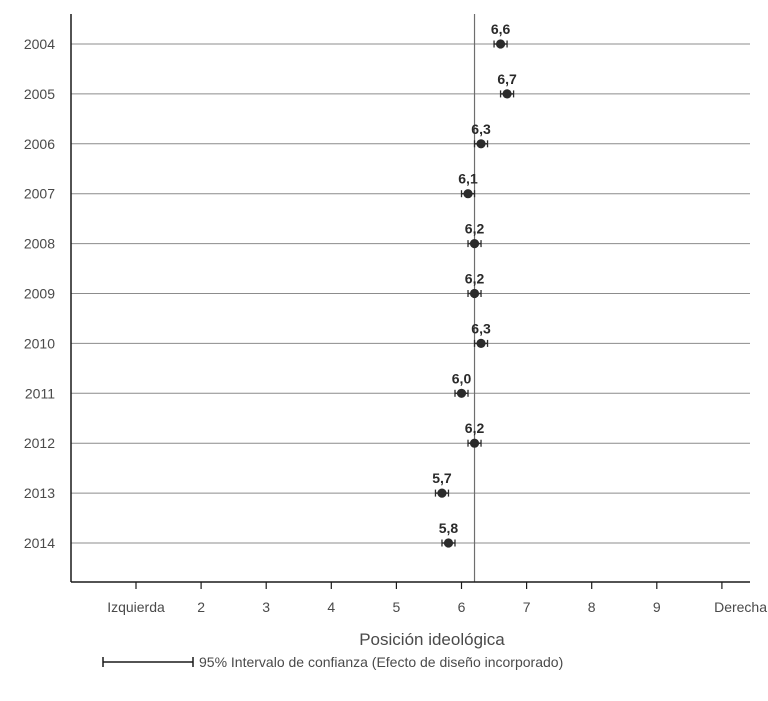  Describe the element at coordinates (39, 343) in the screenshot. I see `y-tick-label: 2010` at that location.